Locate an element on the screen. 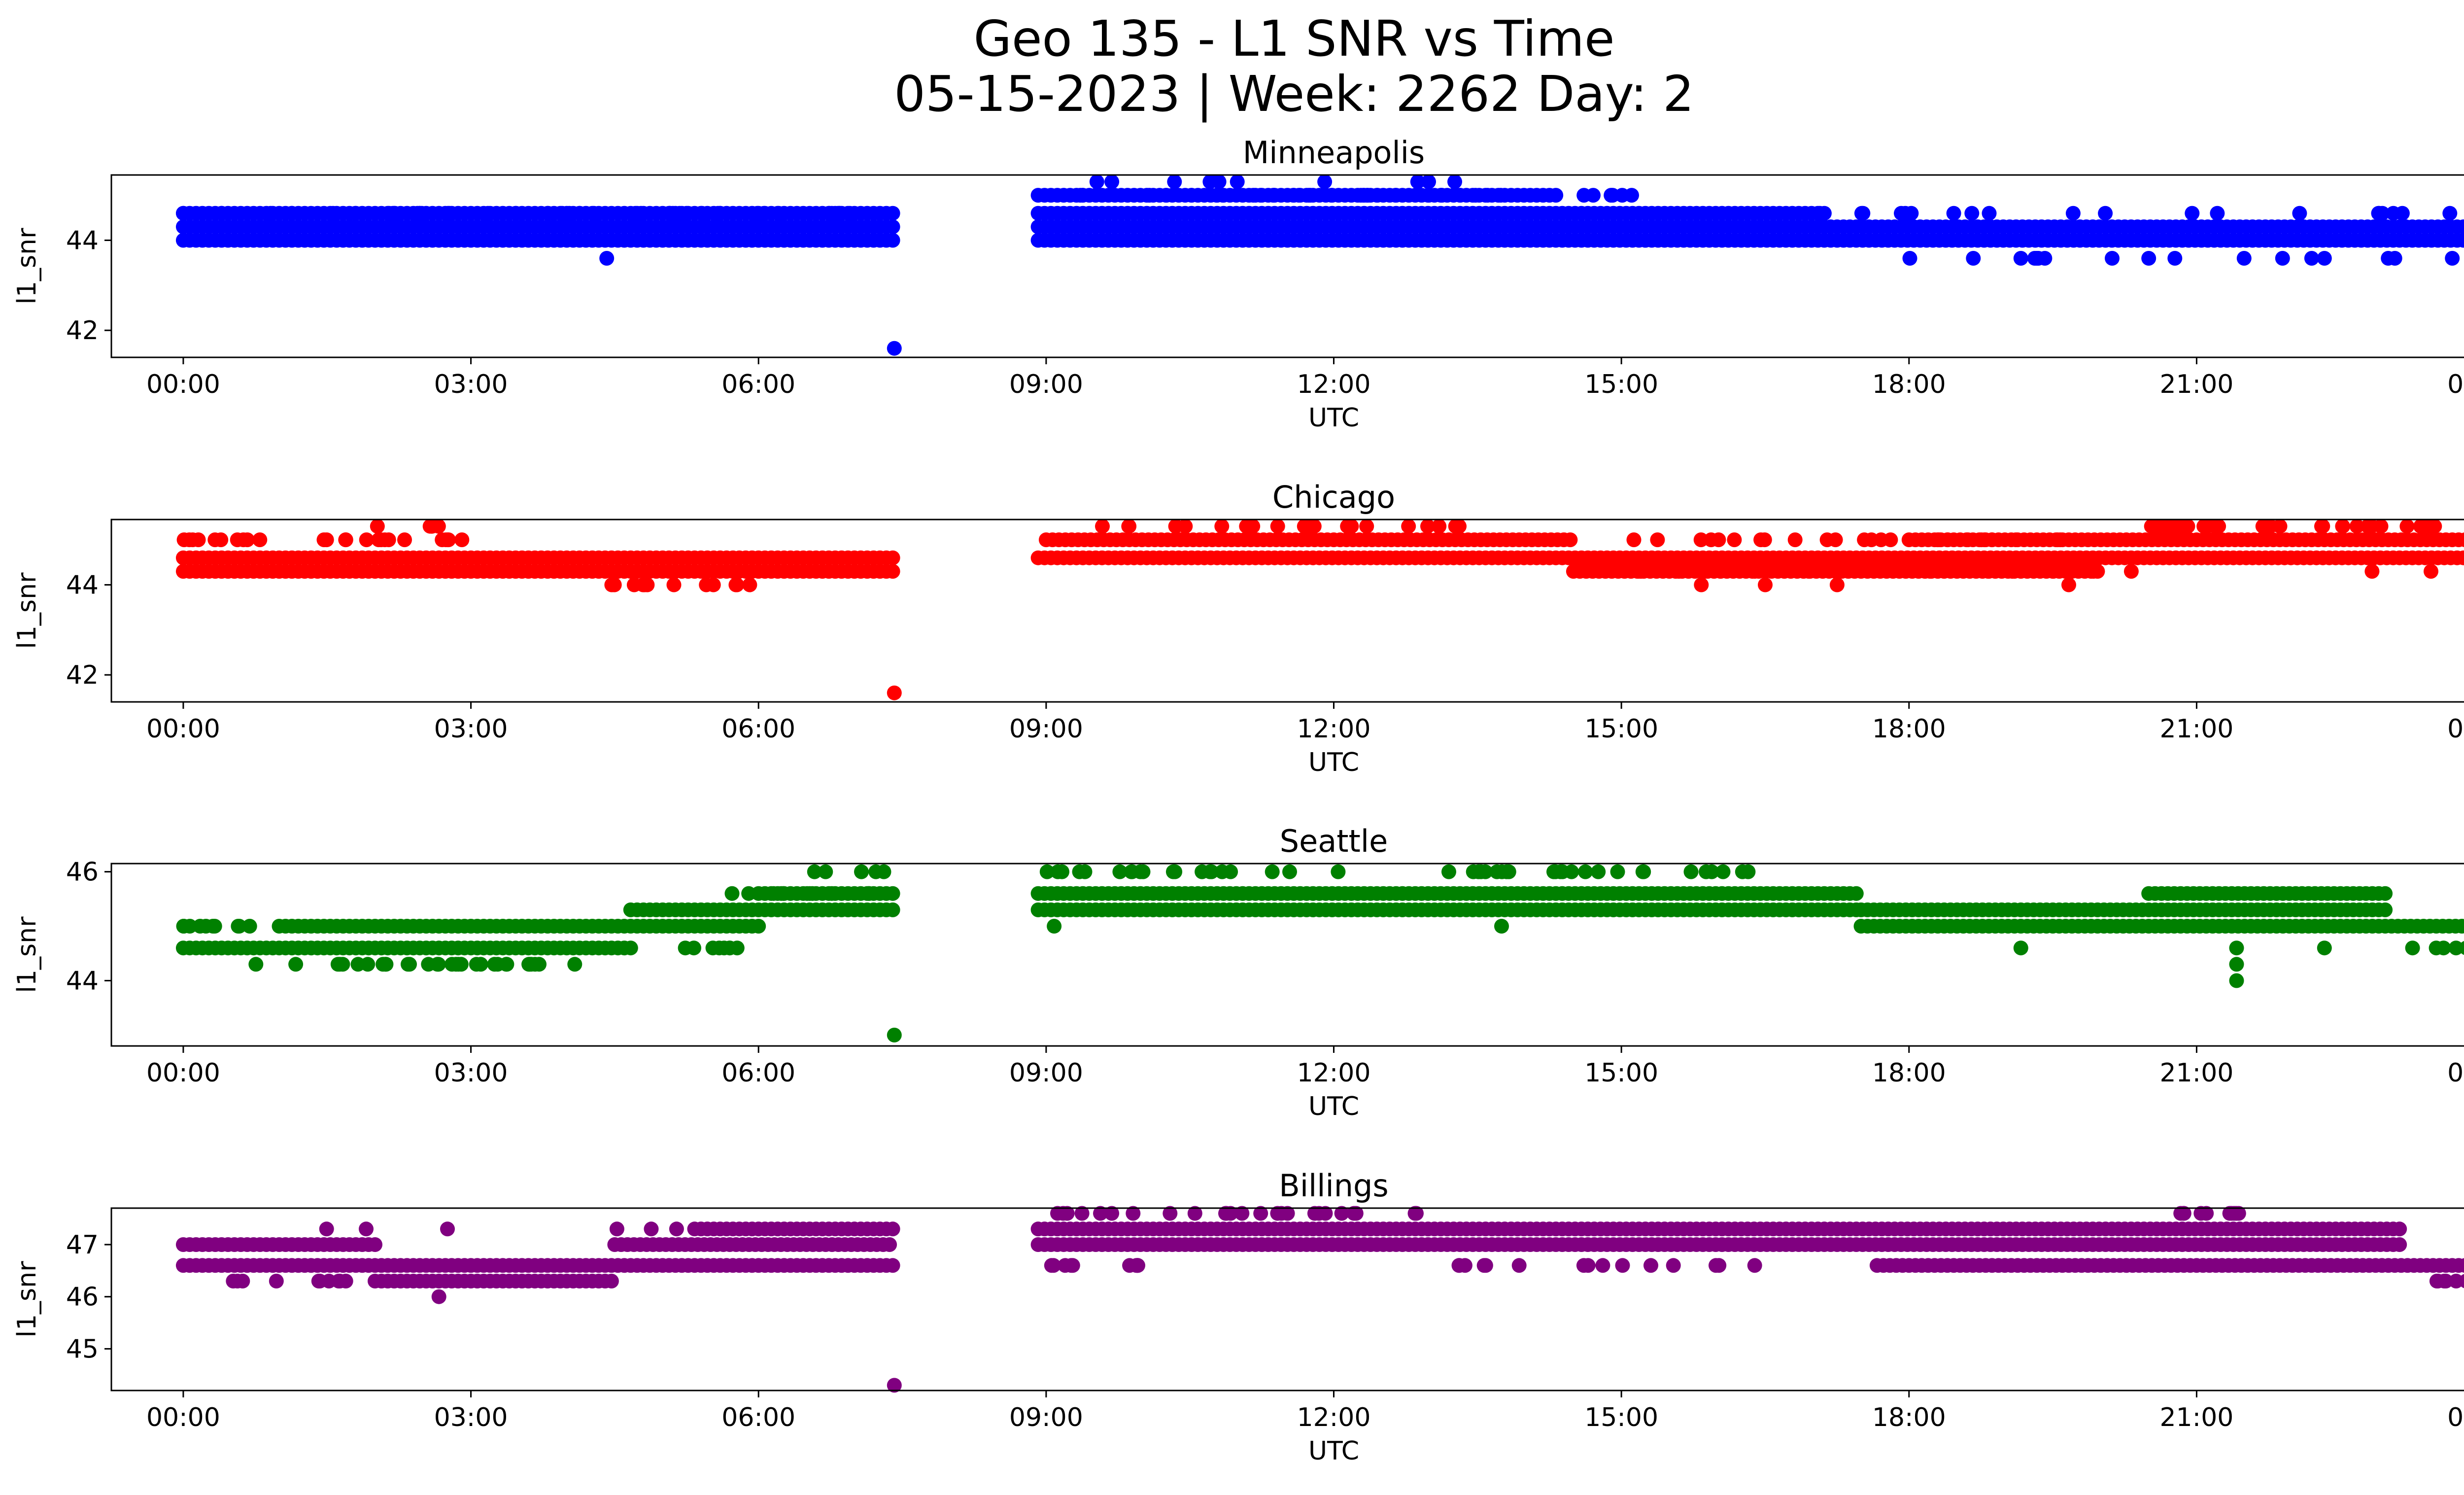 This screenshot has height=1495, width=2464. y-tick-label: 42 is located at coordinates (82, 331).